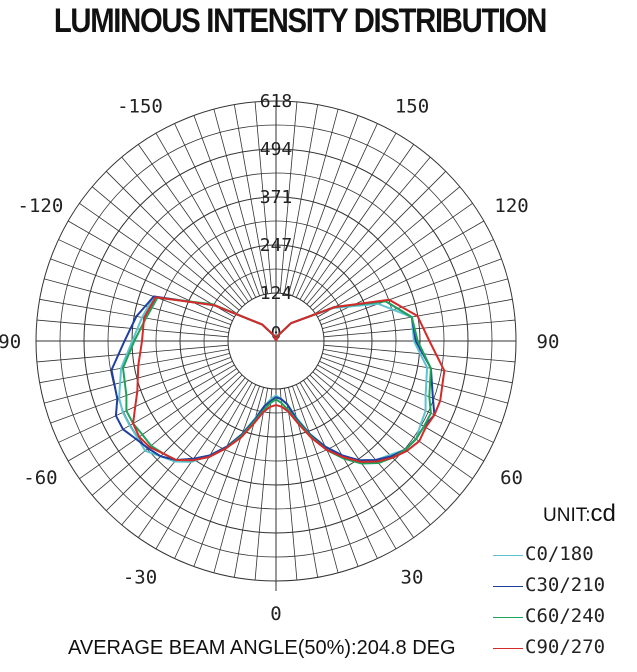 The height and width of the screenshot is (672, 637). What do you see at coordinates (567, 515) in the screenshot?
I see `unit-prefix: UNIT:` at bounding box center [567, 515].